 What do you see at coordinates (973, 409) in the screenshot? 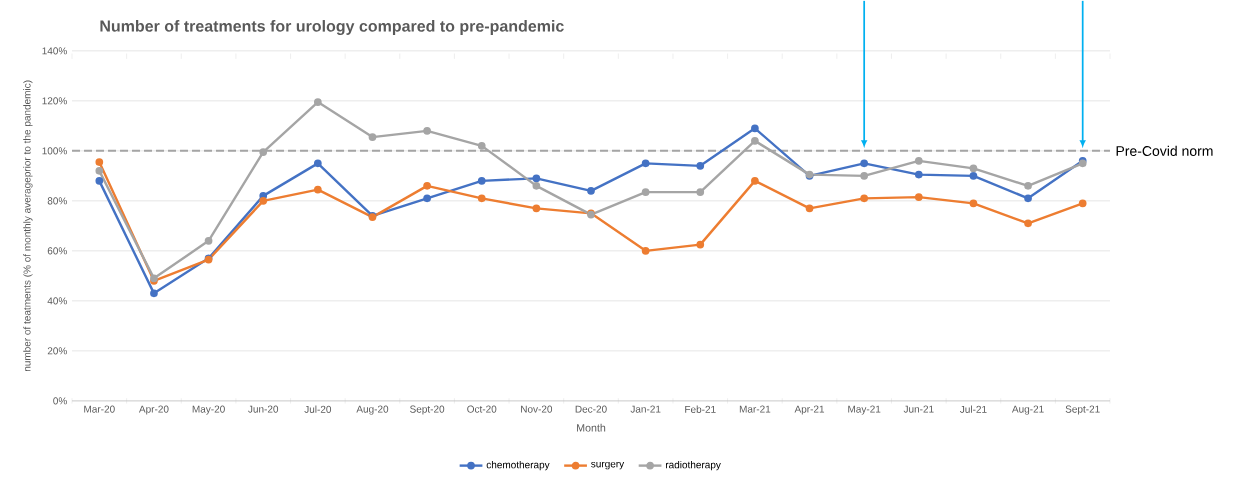
I see `x-tick-label: Jul-21` at bounding box center [973, 409].